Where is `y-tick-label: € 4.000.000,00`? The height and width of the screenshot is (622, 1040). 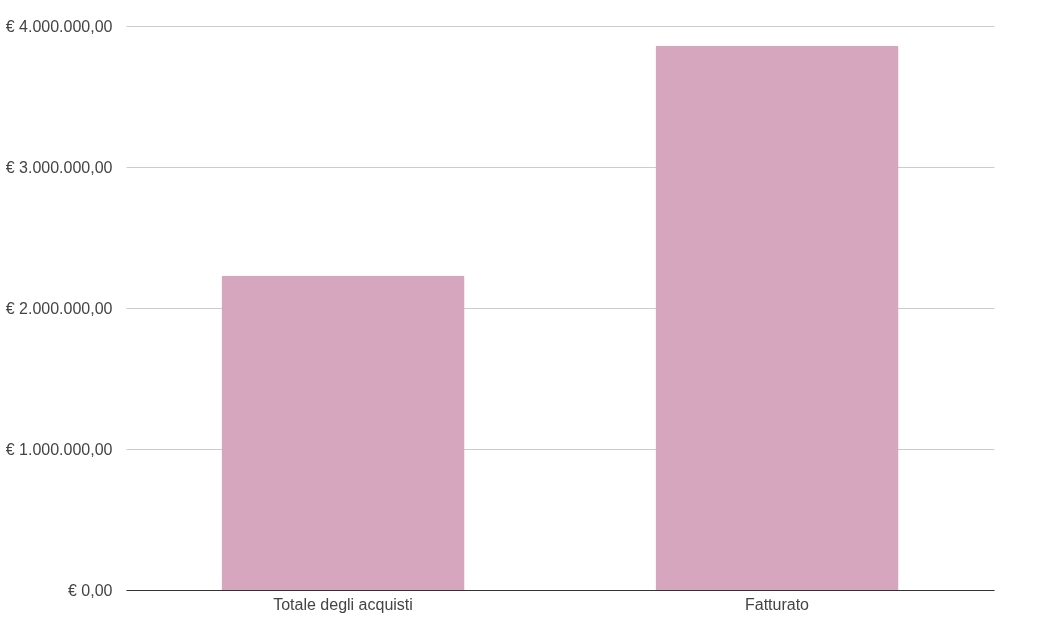
y-tick-label: € 4.000.000,00 is located at coordinates (59, 26).